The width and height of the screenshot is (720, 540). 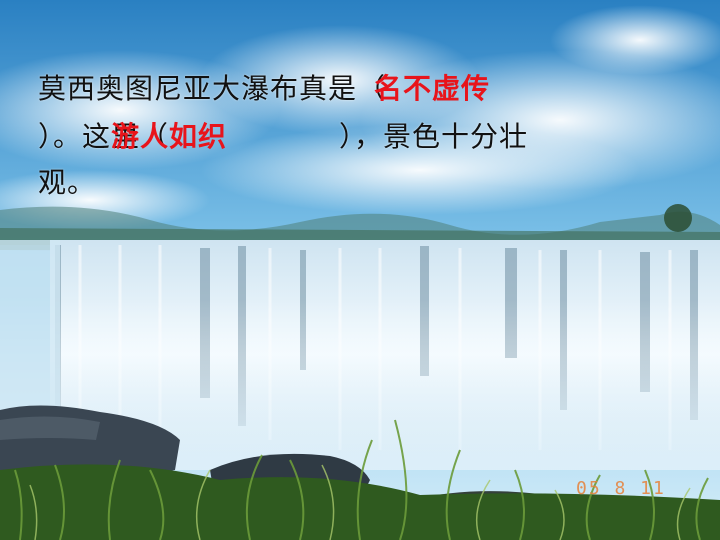 I want to click on sentence-line-2: ）。这里（游人如织 ），景色十分壮, so click(x=283, y=137).